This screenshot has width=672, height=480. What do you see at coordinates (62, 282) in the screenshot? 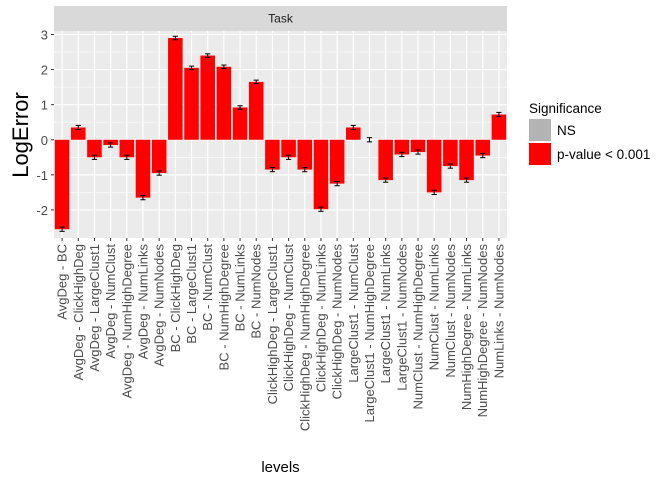
I see `x-tick-label: AvgDeg - BC` at bounding box center [62, 282].